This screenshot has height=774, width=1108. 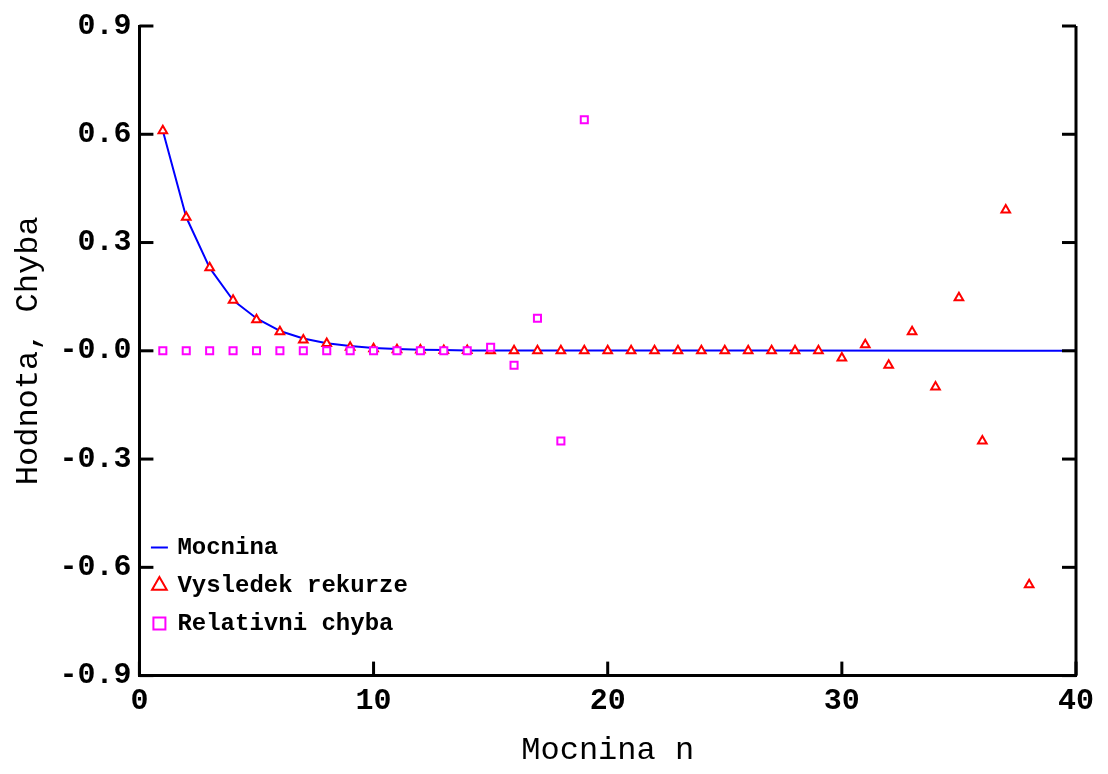 I want to click on x-tick-label: 20, so click(x=607, y=701).